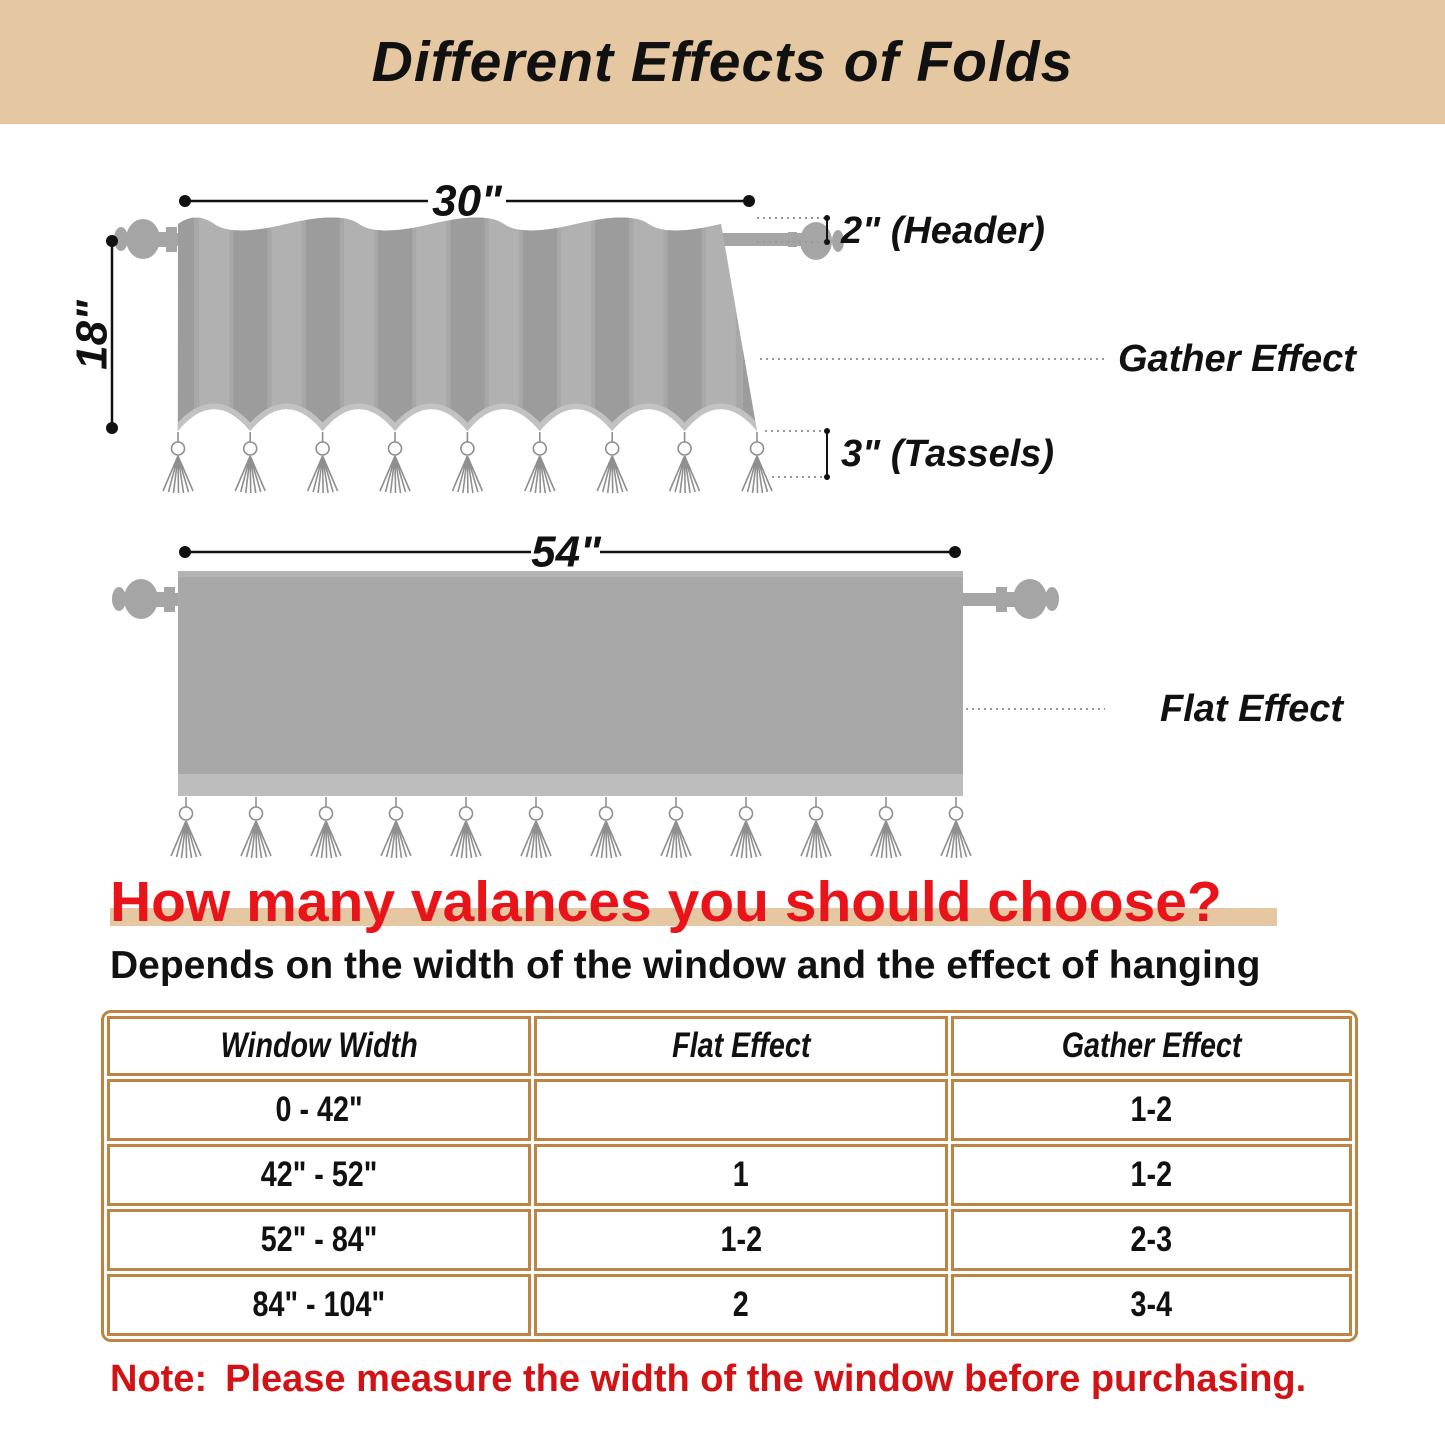 The height and width of the screenshot is (1445, 1445). I want to click on flat-width-label: 54", so click(566, 552).